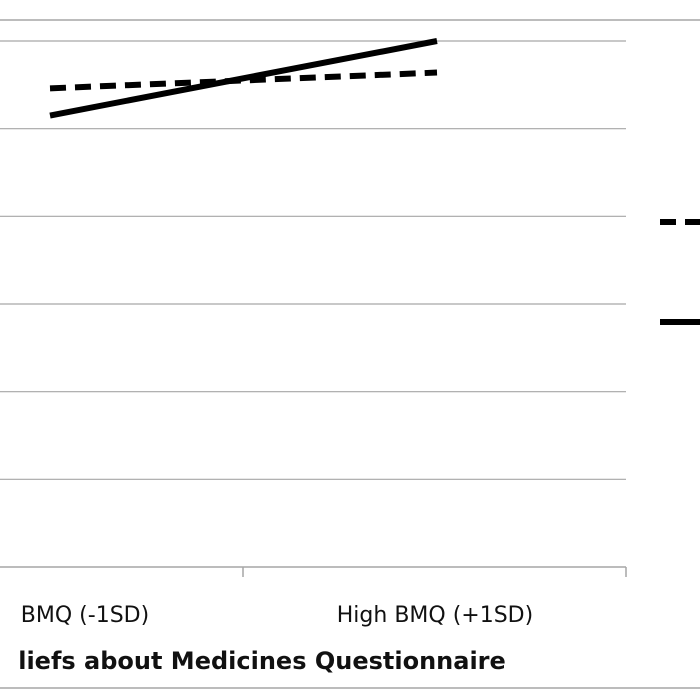 This screenshot has width=700, height=700. I want to click on x-axis-ticks, so click(434, 572).